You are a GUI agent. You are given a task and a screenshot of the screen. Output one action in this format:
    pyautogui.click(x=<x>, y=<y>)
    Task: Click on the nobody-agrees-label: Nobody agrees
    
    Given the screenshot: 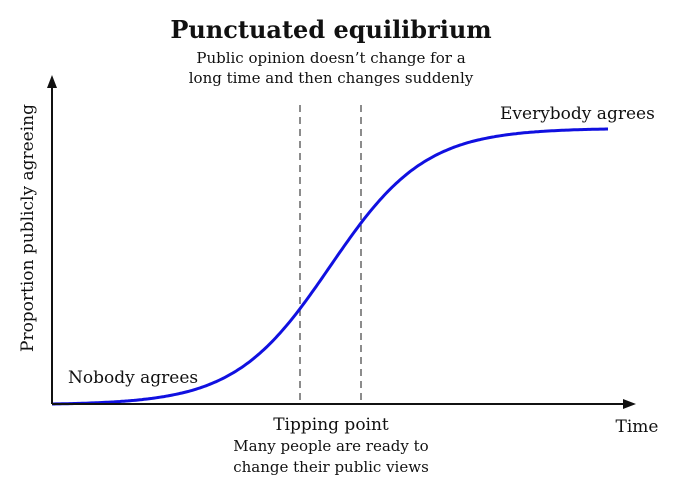 What is the action you would take?
    pyautogui.click(x=133, y=378)
    